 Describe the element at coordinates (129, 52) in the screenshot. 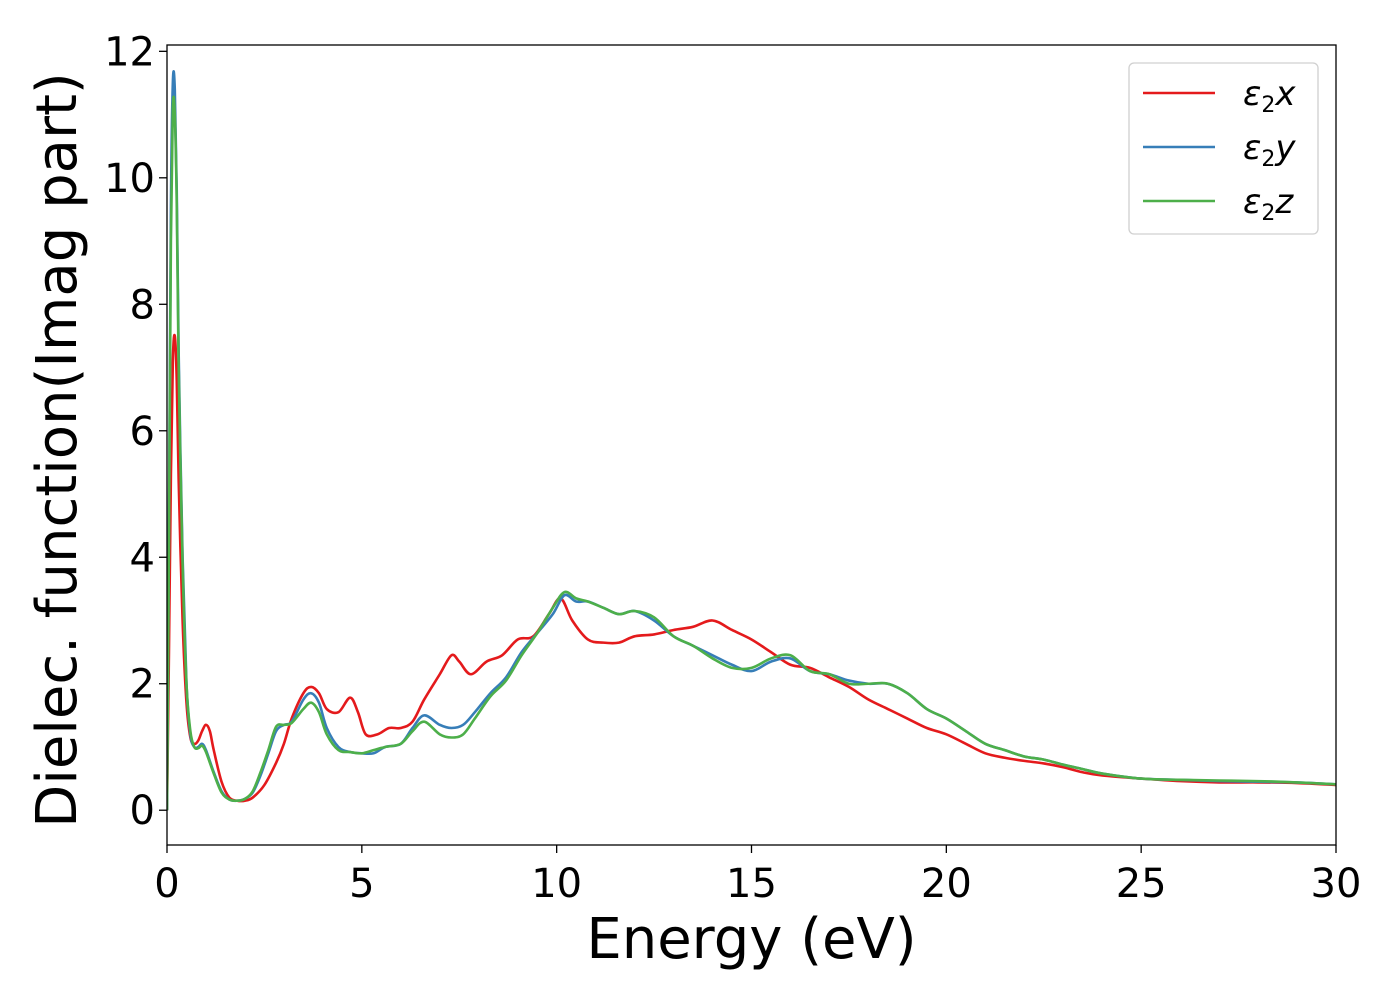

I see `y-tick-label: 12` at that location.